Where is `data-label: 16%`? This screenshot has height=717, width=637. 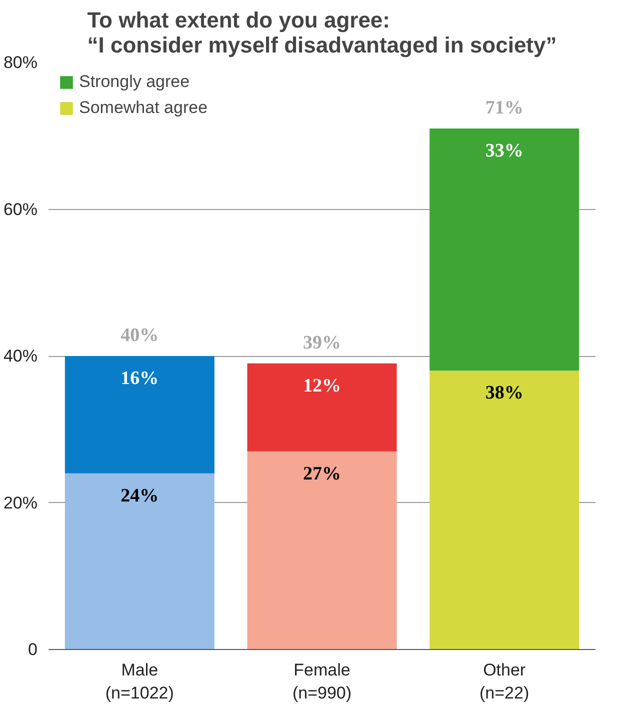 data-label: 16% is located at coordinates (139, 378).